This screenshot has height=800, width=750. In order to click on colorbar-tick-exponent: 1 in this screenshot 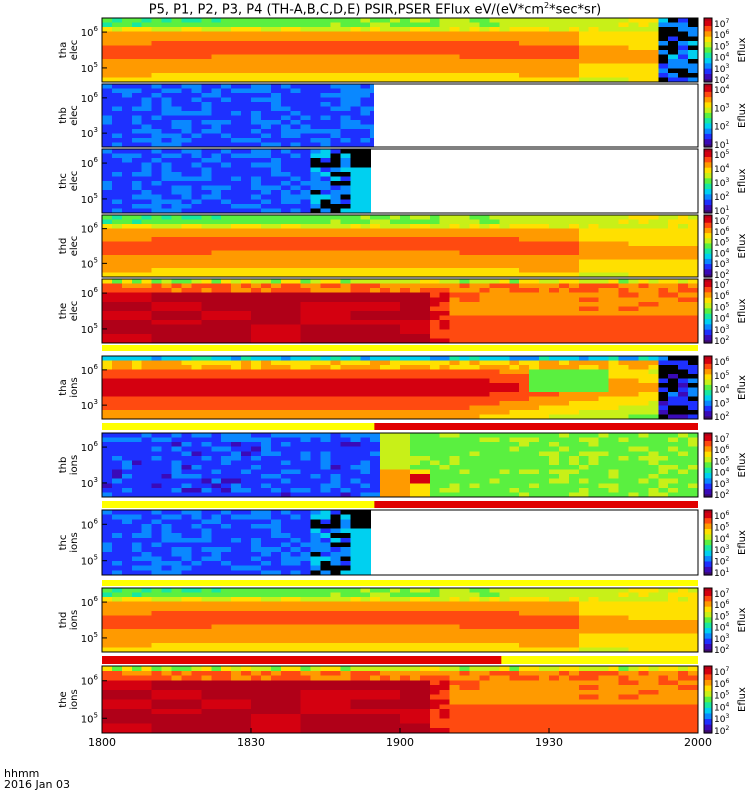, I will do `click(727, 142)`.